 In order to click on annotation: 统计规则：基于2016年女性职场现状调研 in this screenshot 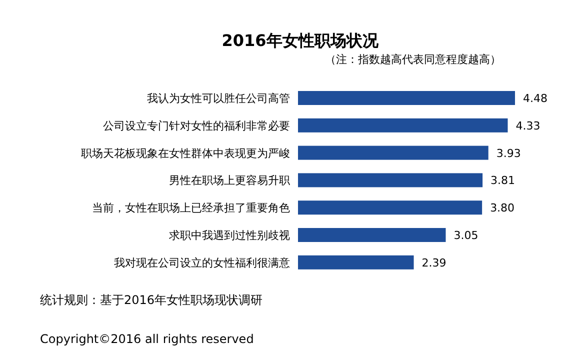, I will do `click(151, 300)`.